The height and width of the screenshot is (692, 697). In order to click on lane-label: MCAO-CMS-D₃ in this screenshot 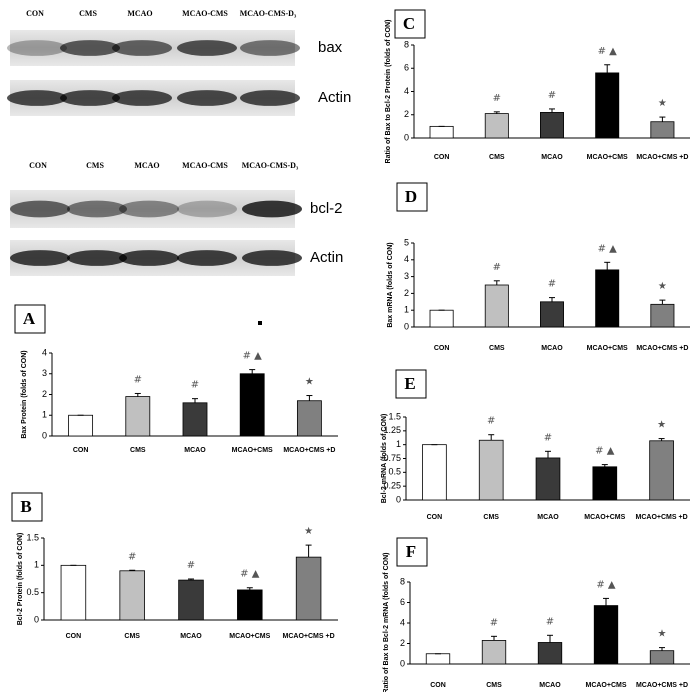, I will do `click(268, 13)`.